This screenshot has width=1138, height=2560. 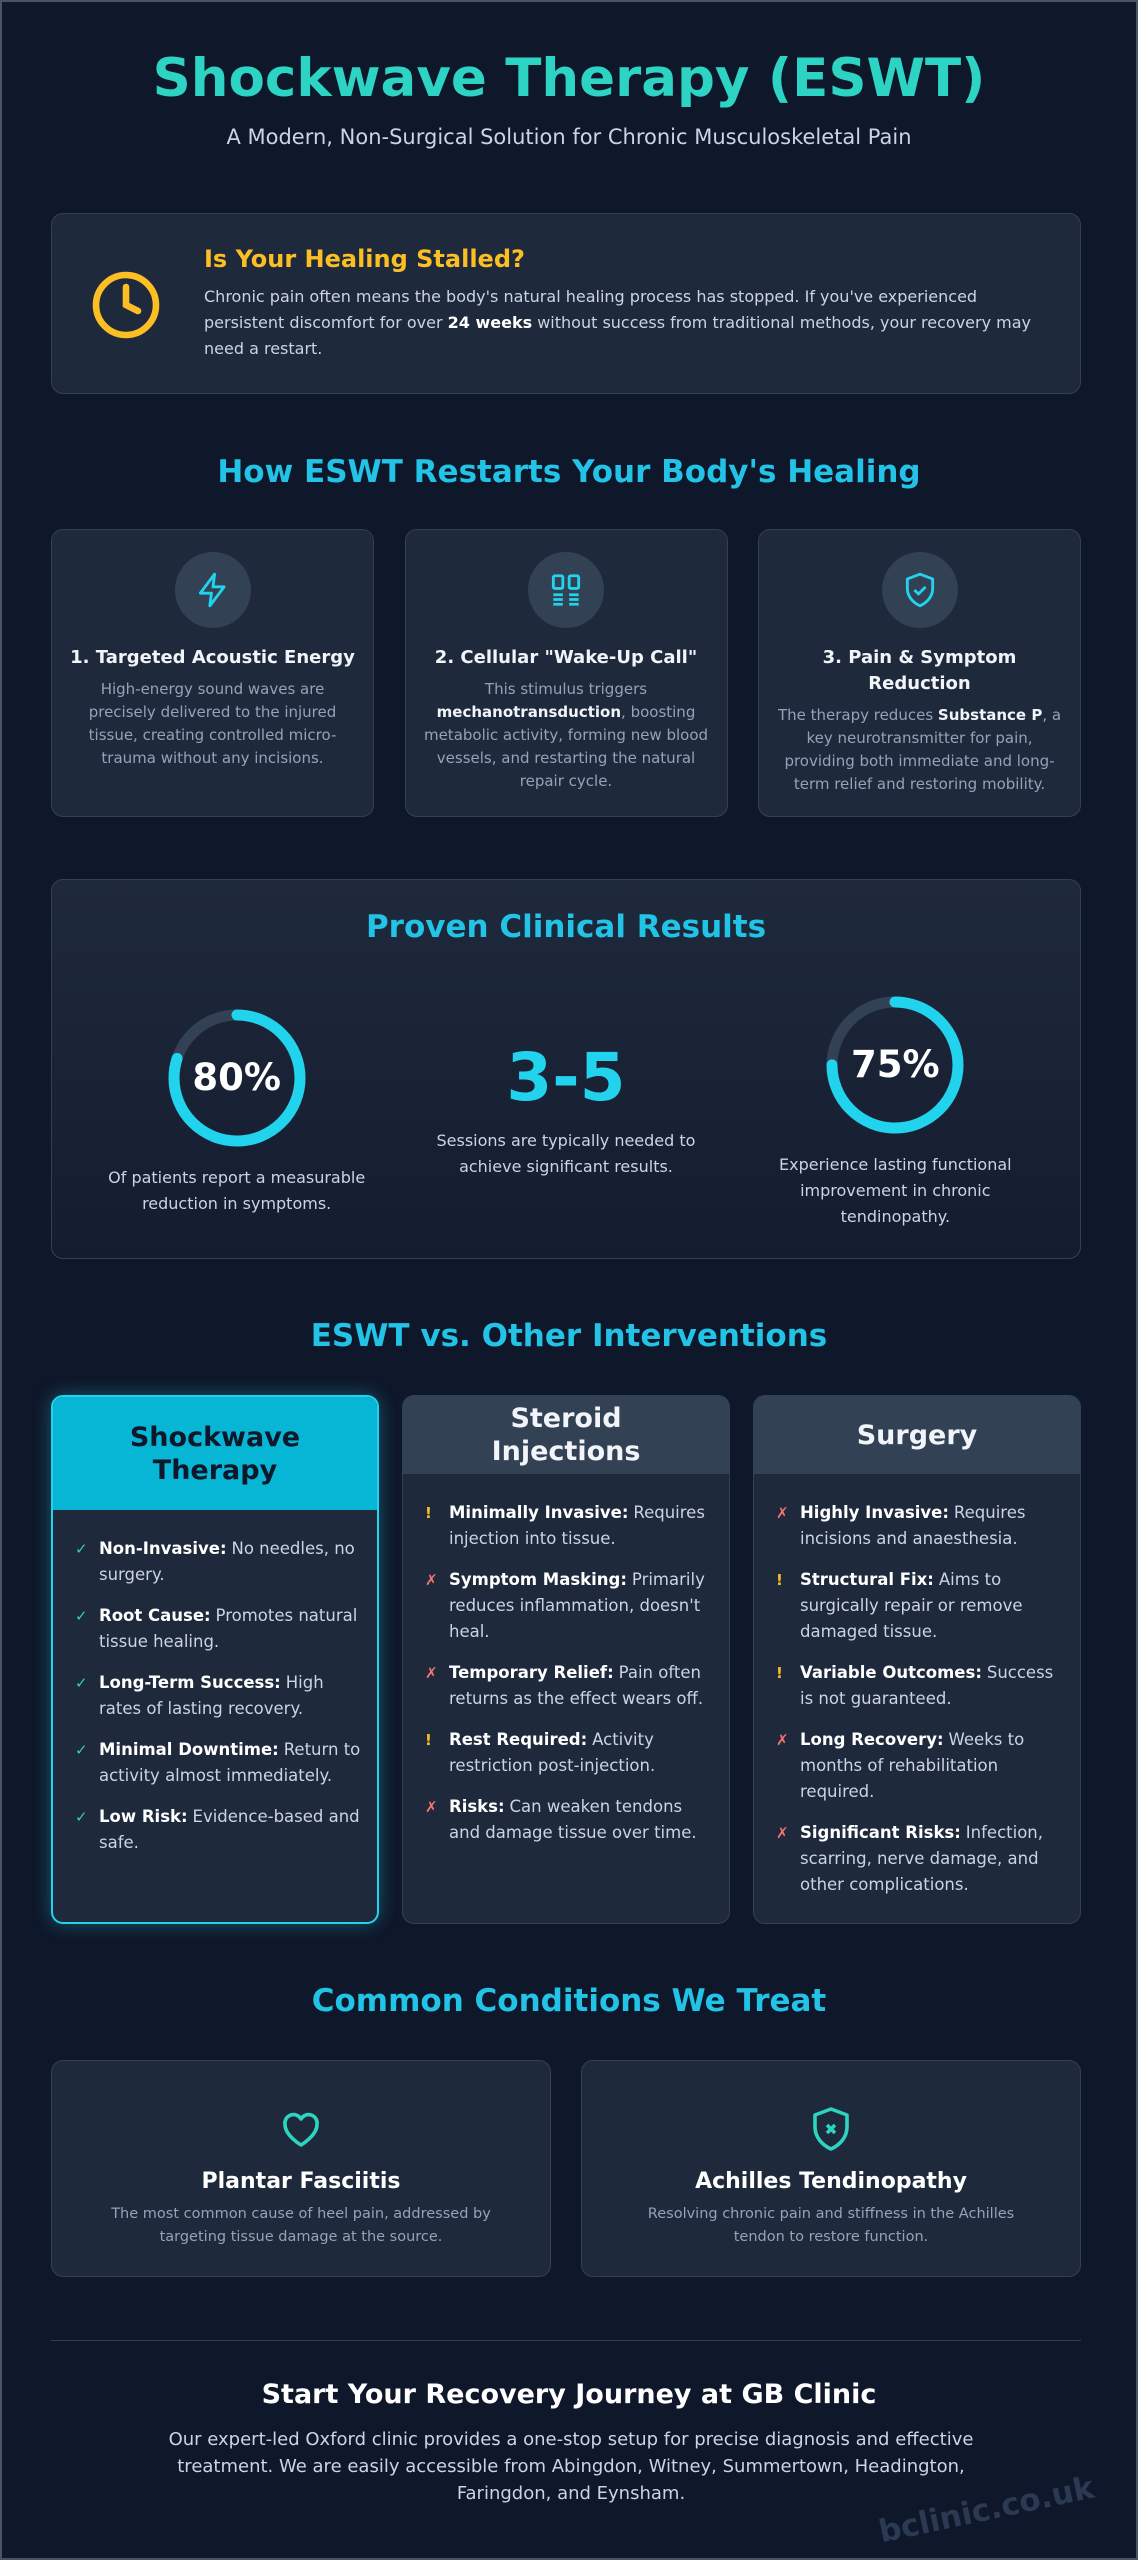 I want to click on item: ✓ Low Risk: Evidence-based and safe., so click(x=218, y=1830).